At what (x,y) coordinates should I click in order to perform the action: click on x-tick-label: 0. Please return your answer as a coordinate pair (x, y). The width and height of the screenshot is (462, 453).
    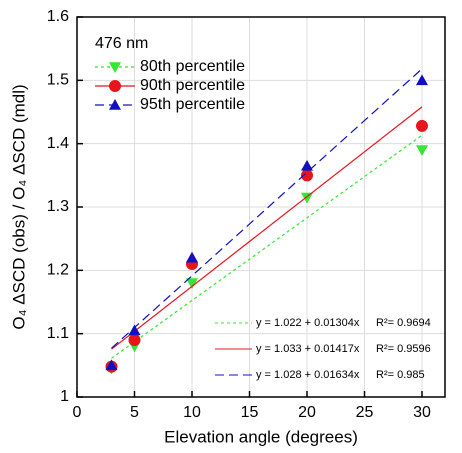
    Looking at the image, I should click on (77, 412).